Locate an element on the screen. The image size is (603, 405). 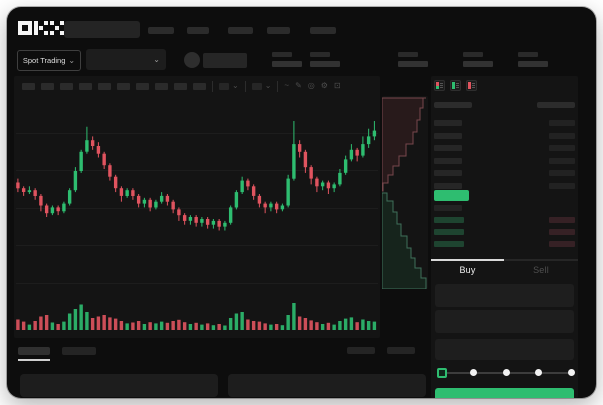
book-lines-glyph is located at coordinates (457, 85).